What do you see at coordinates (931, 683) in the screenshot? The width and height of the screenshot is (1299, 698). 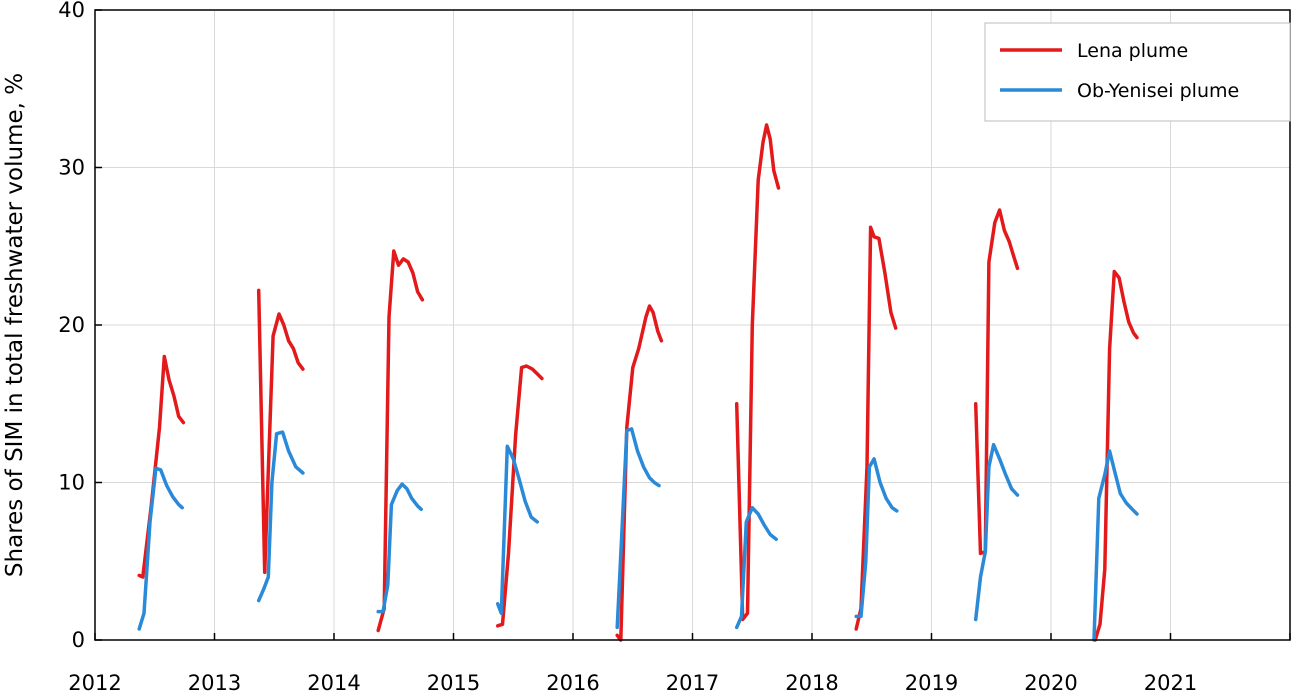 I see `x-tick-label: 2019` at bounding box center [931, 683].